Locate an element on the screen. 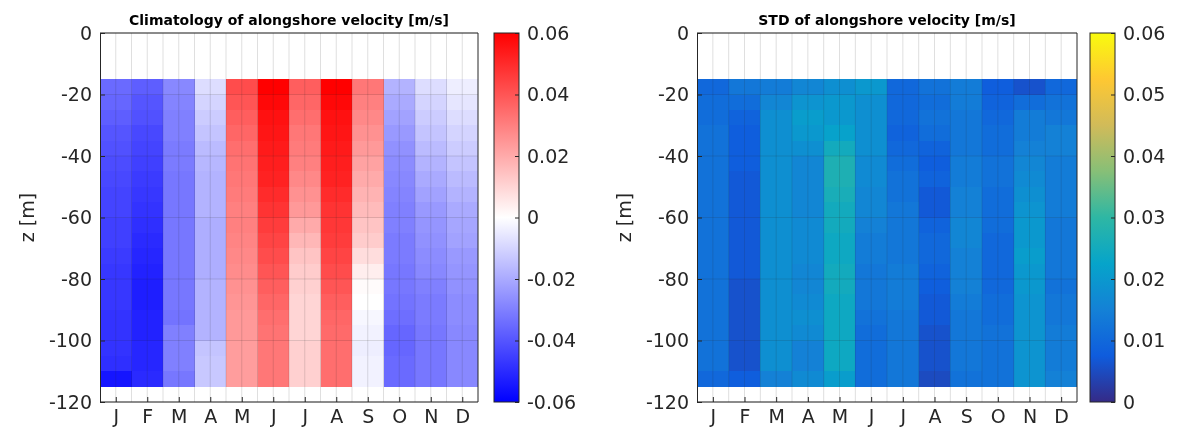  color-bar-label: 0.03 is located at coordinates (1144, 217).